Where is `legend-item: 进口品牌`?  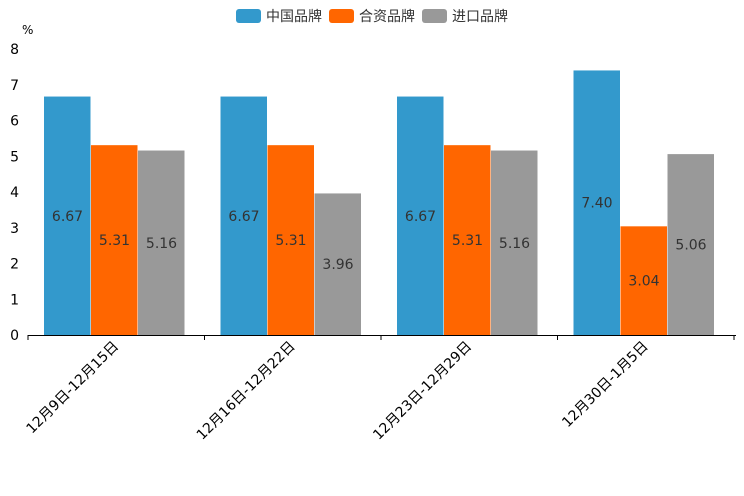 legend-item: 进口品牌 is located at coordinates (465, 16).